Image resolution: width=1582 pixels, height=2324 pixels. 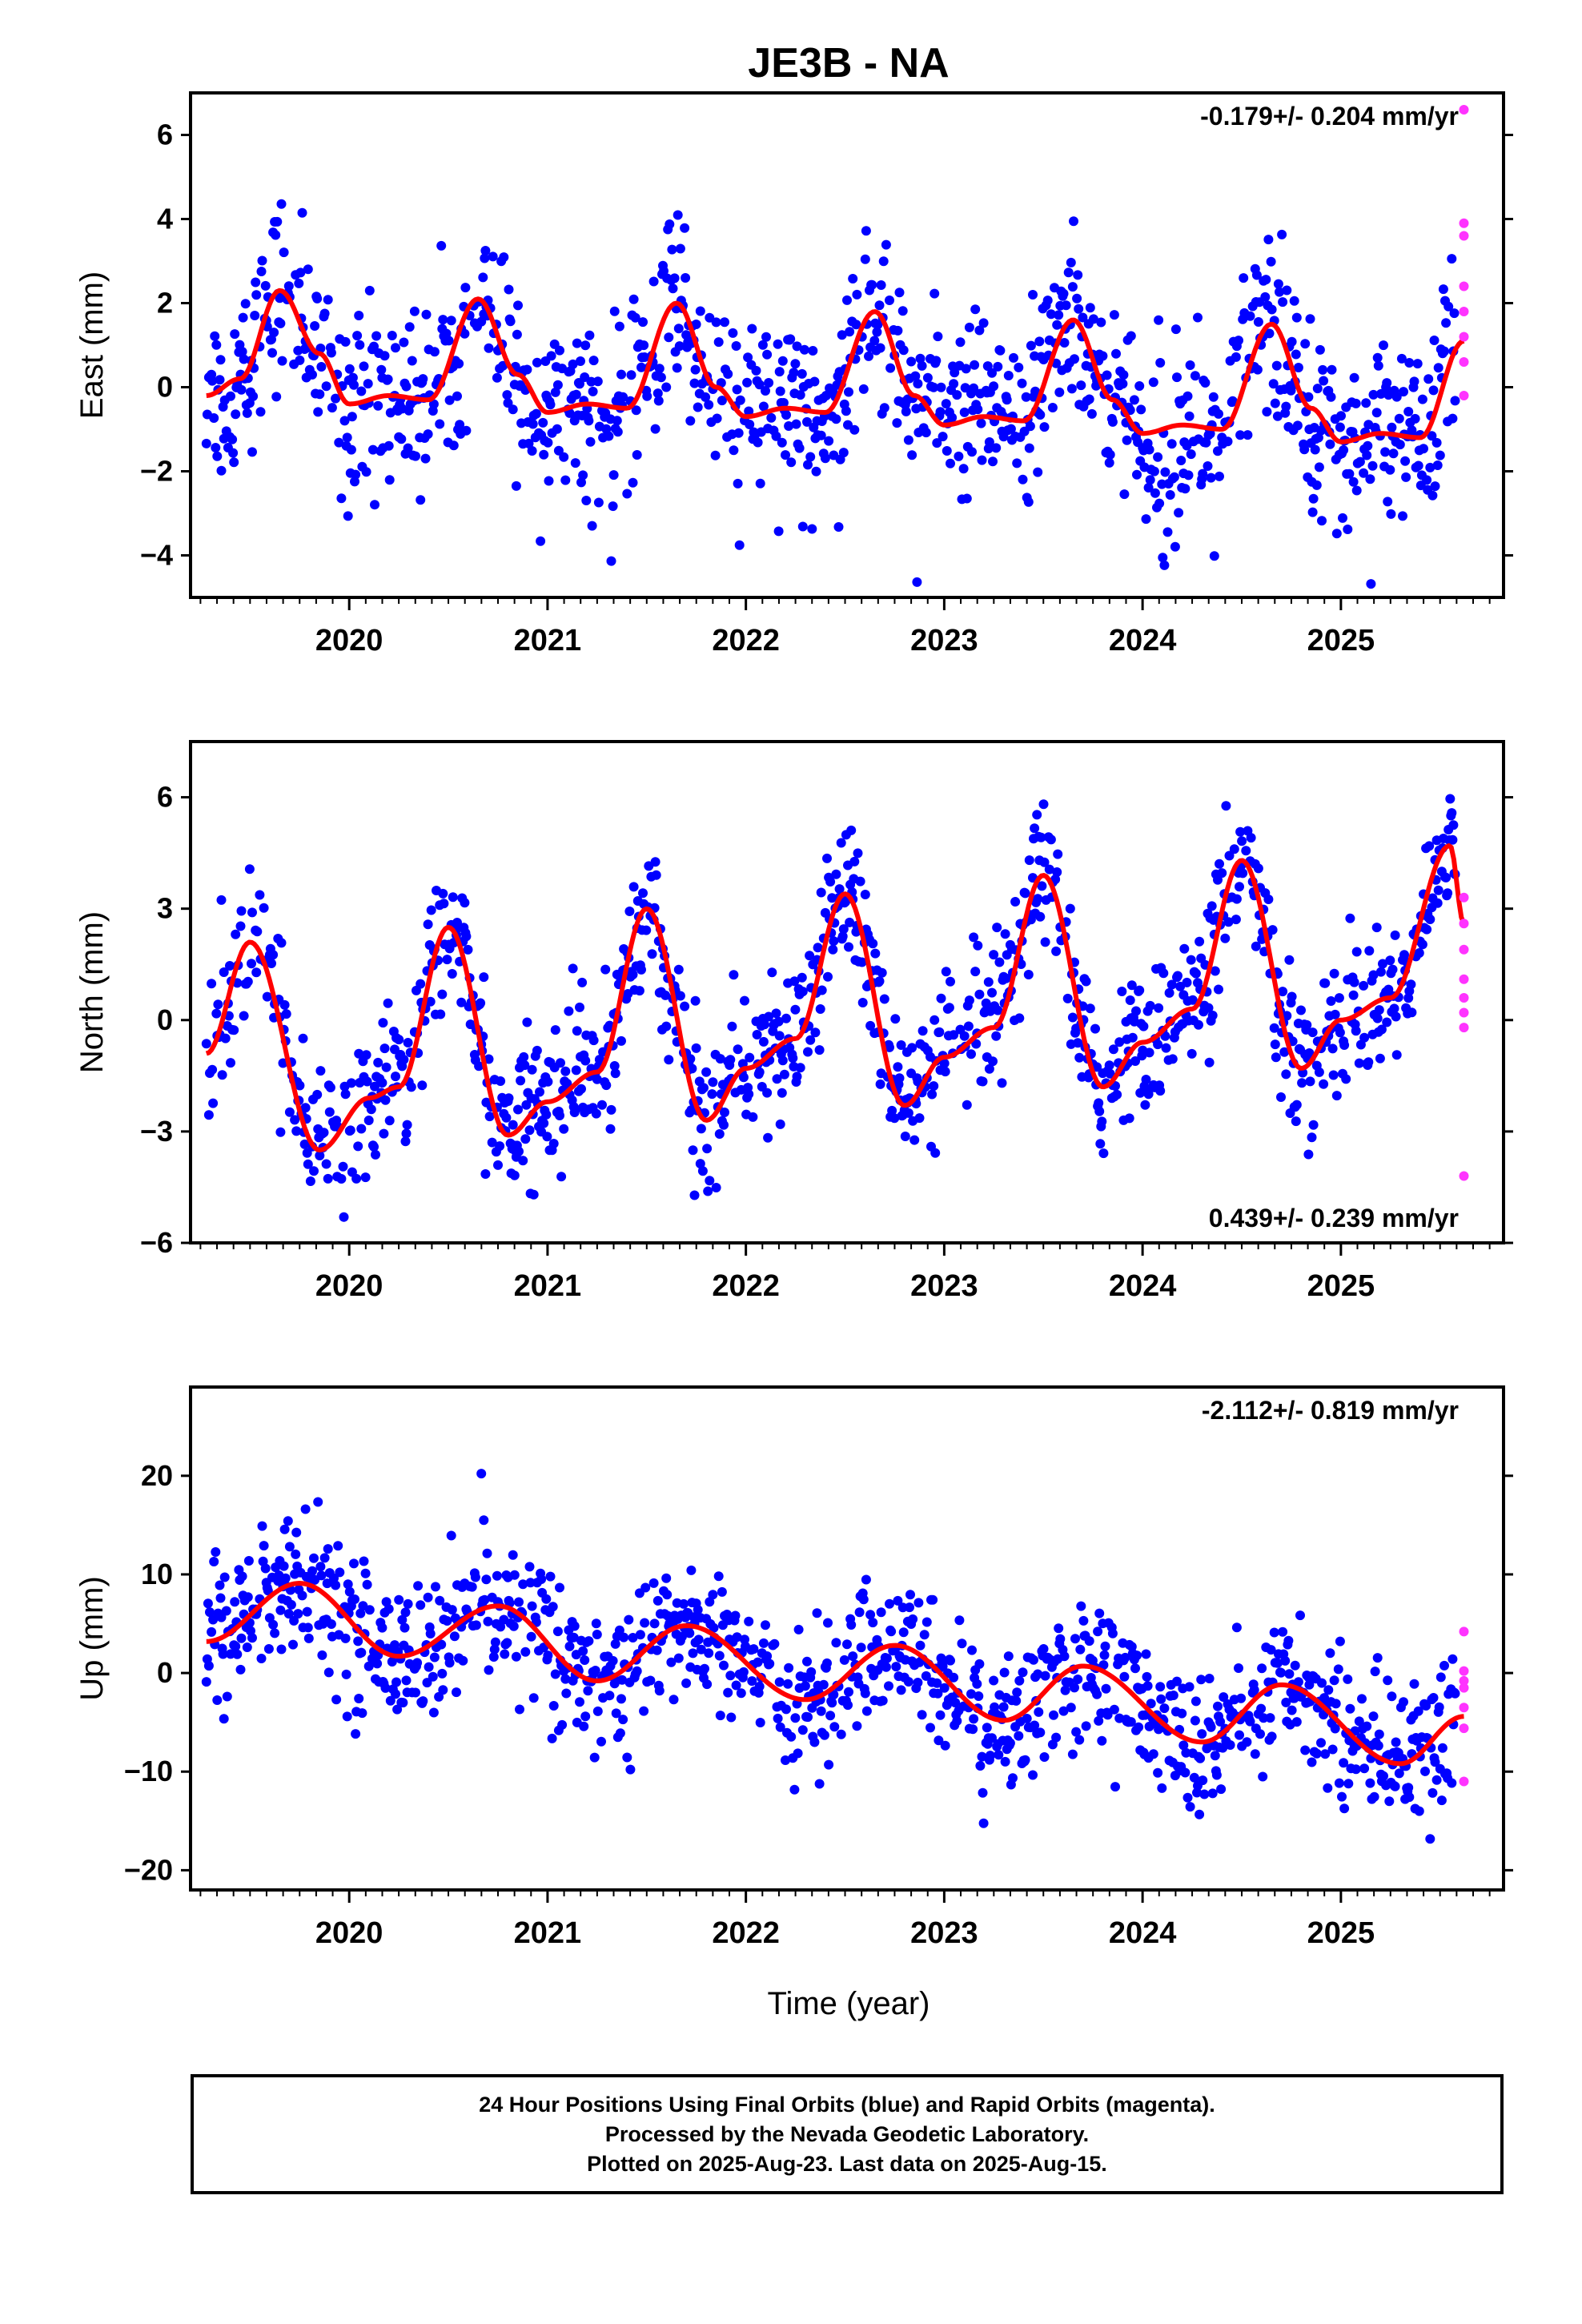 I want to click on fit-line, so click(x=836, y=366).